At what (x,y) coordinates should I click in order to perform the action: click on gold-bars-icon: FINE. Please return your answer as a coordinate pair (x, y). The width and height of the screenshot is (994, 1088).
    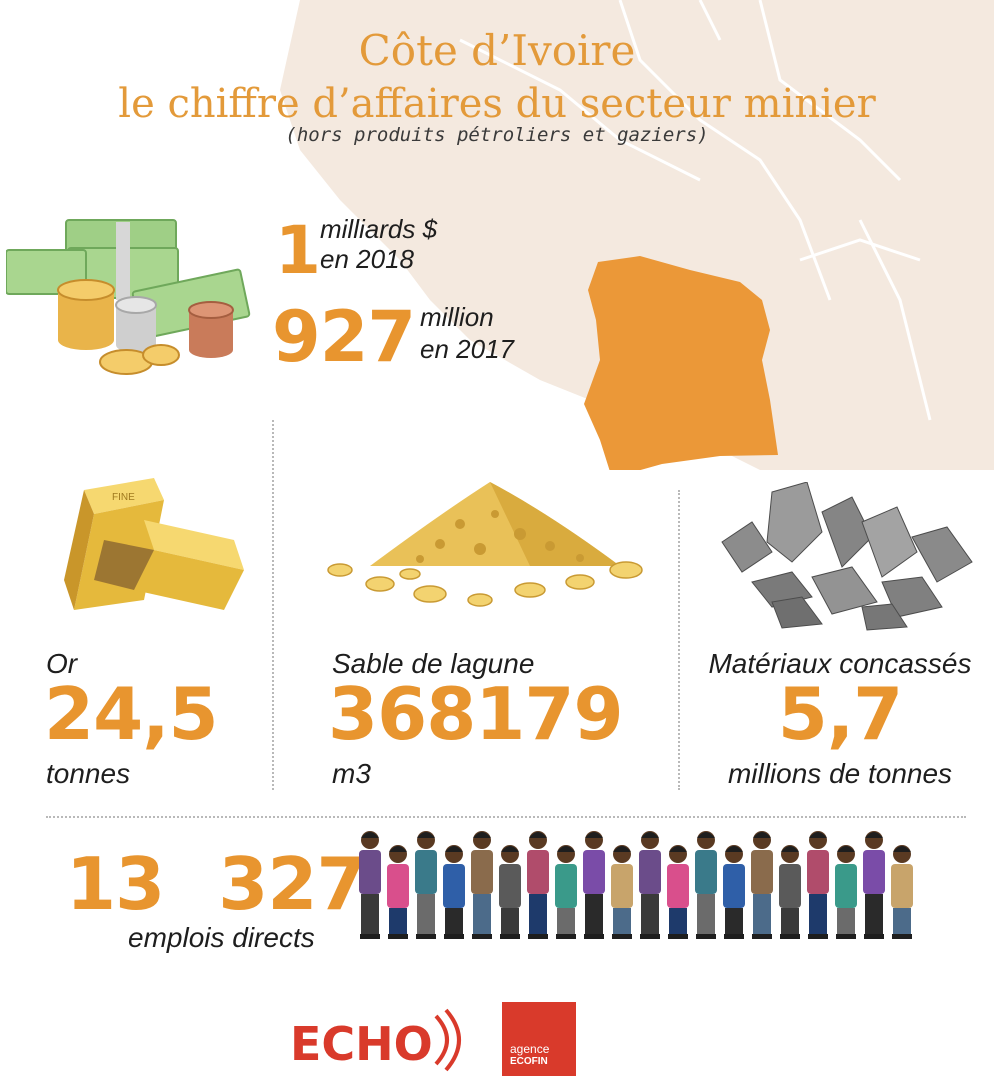
    Looking at the image, I should click on (154, 544).